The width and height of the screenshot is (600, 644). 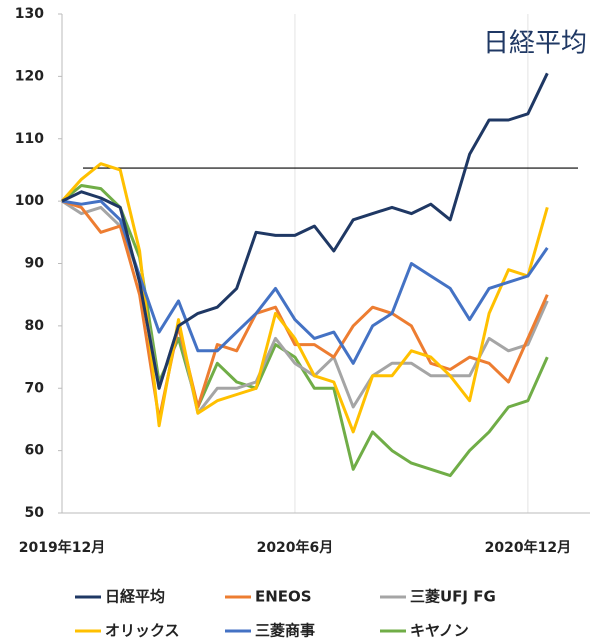 I want to click on x-tick-label: 2020年12月, so click(x=528, y=547).